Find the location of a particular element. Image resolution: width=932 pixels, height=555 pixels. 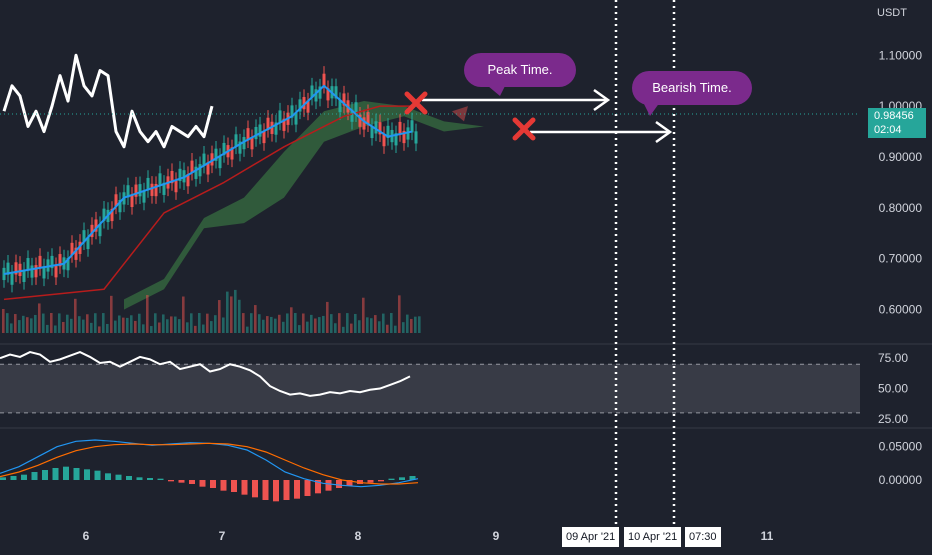

bearish-time-bubble: Bearish Time. is located at coordinates (692, 88).